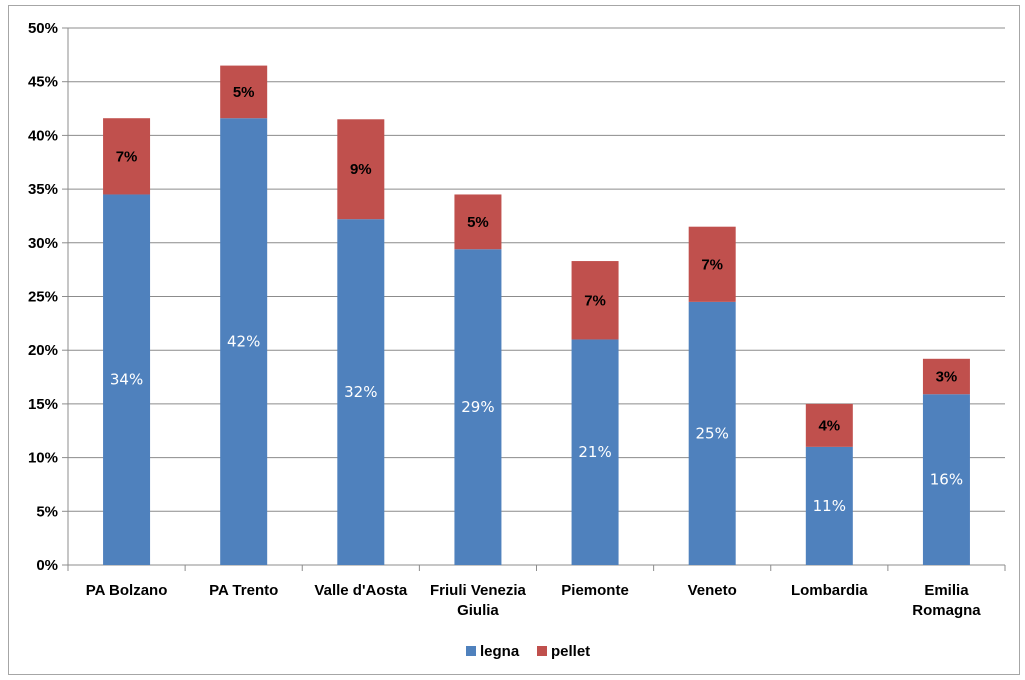 This screenshot has width=1025, height=680. What do you see at coordinates (43, 135) in the screenshot?
I see `y-tick-label: 40%` at bounding box center [43, 135].